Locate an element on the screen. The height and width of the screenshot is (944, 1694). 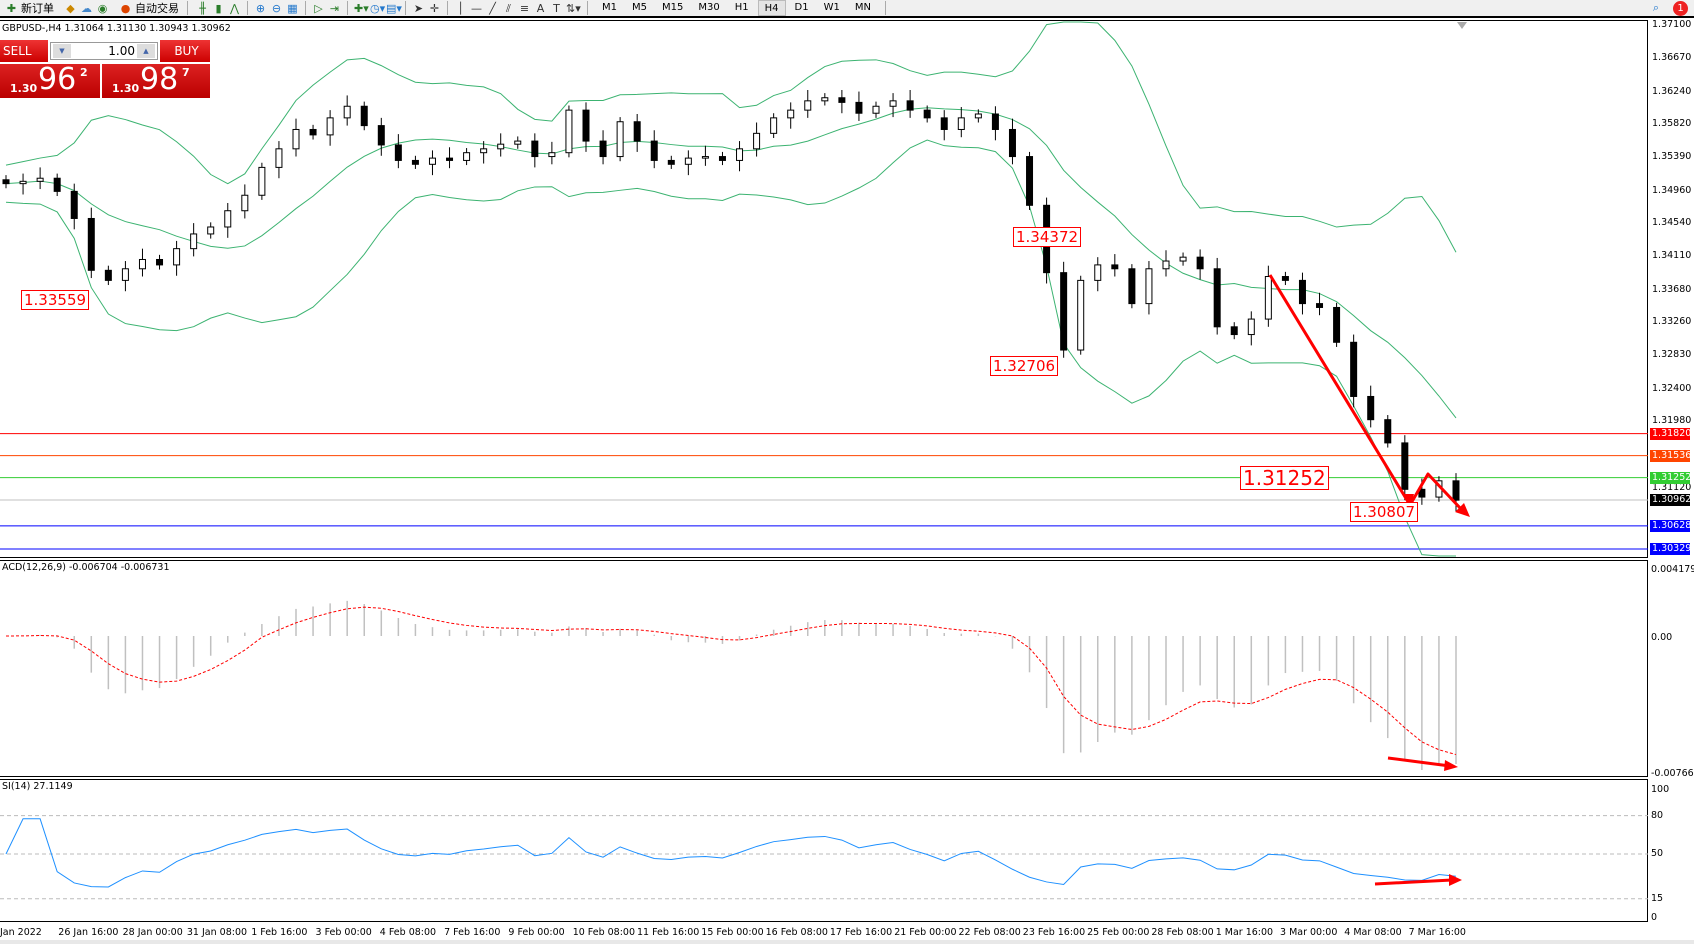
time-label: 1 Mar 16:00 is located at coordinates (1244, 932).